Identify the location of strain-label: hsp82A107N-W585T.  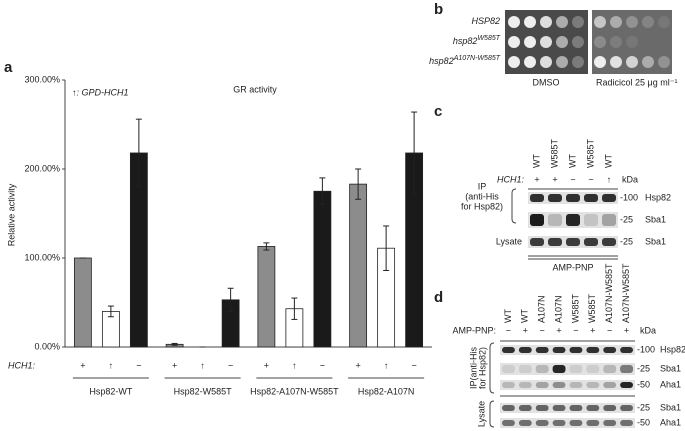
(465, 61).